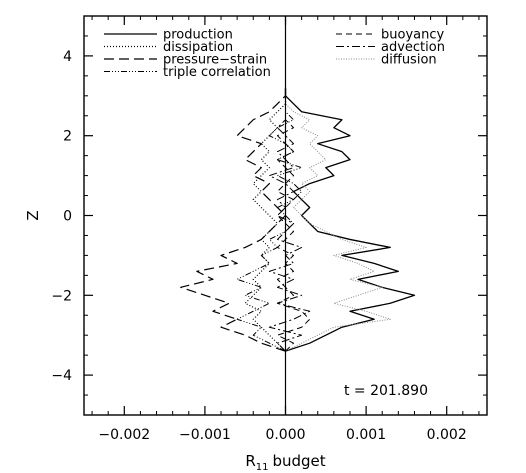 Image resolution: width=526 pixels, height=473 pixels. I want to click on x-tick-label: 0.000, so click(285, 435).